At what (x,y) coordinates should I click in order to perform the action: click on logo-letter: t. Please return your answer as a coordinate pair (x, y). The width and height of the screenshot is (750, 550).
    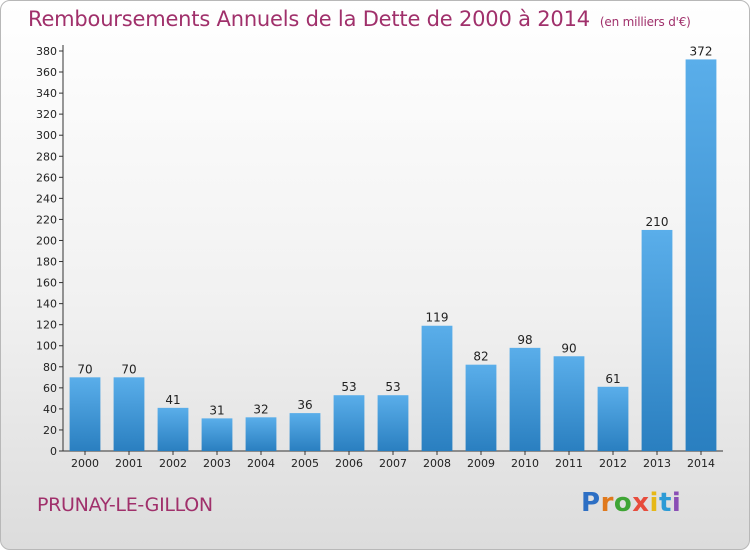
    Looking at the image, I should click on (665, 503).